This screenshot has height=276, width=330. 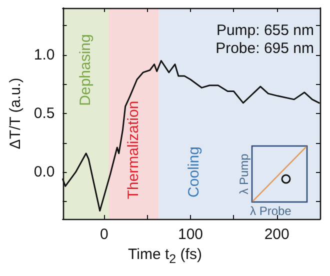 What do you see at coordinates (133, 150) in the screenshot?
I see `band-label: Thermalization` at bounding box center [133, 150].